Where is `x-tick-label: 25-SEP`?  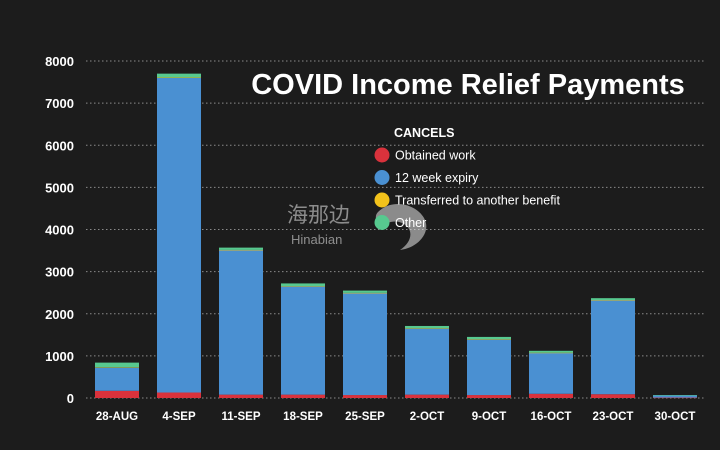
x-tick-label: 25-SEP is located at coordinates (365, 417).